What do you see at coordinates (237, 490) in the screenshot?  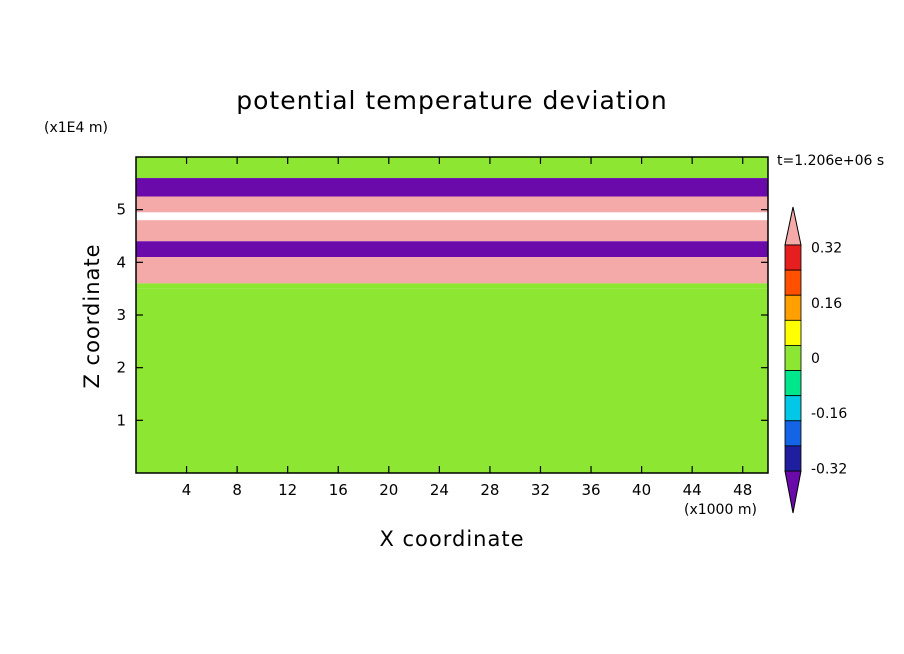 I see `x-tick-label: 8` at bounding box center [237, 490].